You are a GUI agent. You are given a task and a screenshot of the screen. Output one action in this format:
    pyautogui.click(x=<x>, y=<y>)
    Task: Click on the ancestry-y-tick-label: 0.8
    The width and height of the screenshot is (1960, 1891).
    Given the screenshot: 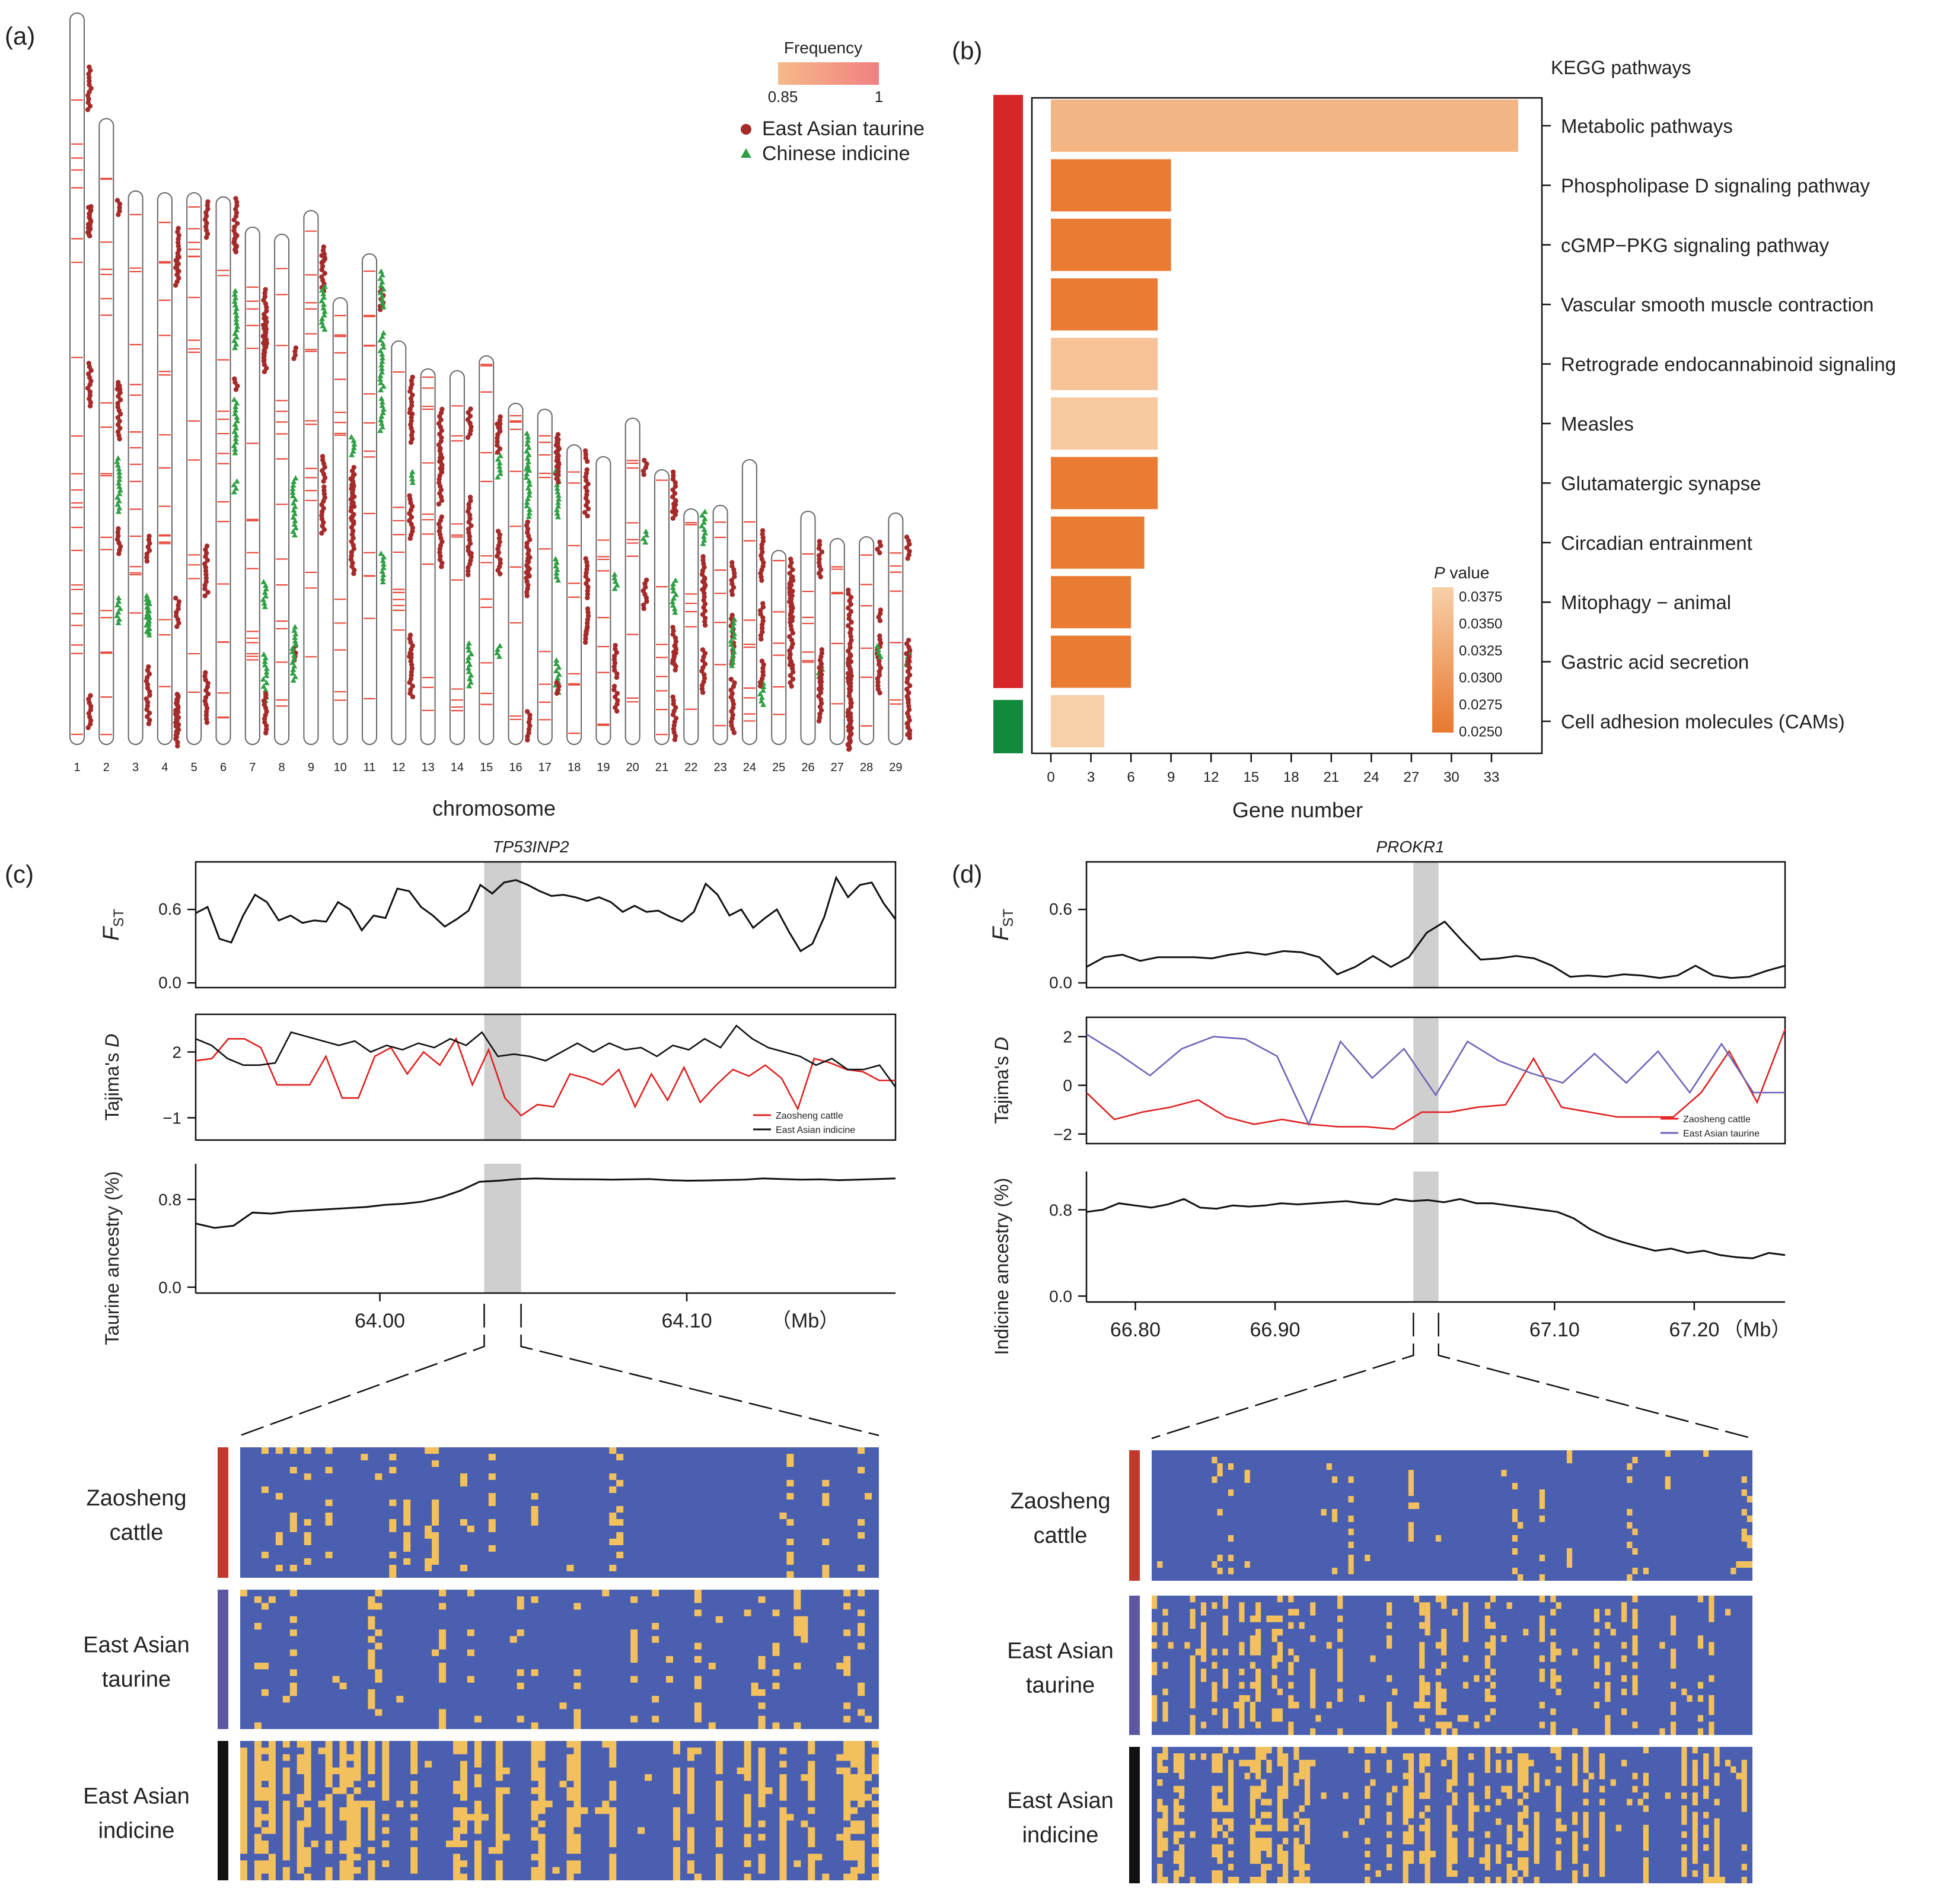 What is the action you would take?
    pyautogui.click(x=170, y=1199)
    